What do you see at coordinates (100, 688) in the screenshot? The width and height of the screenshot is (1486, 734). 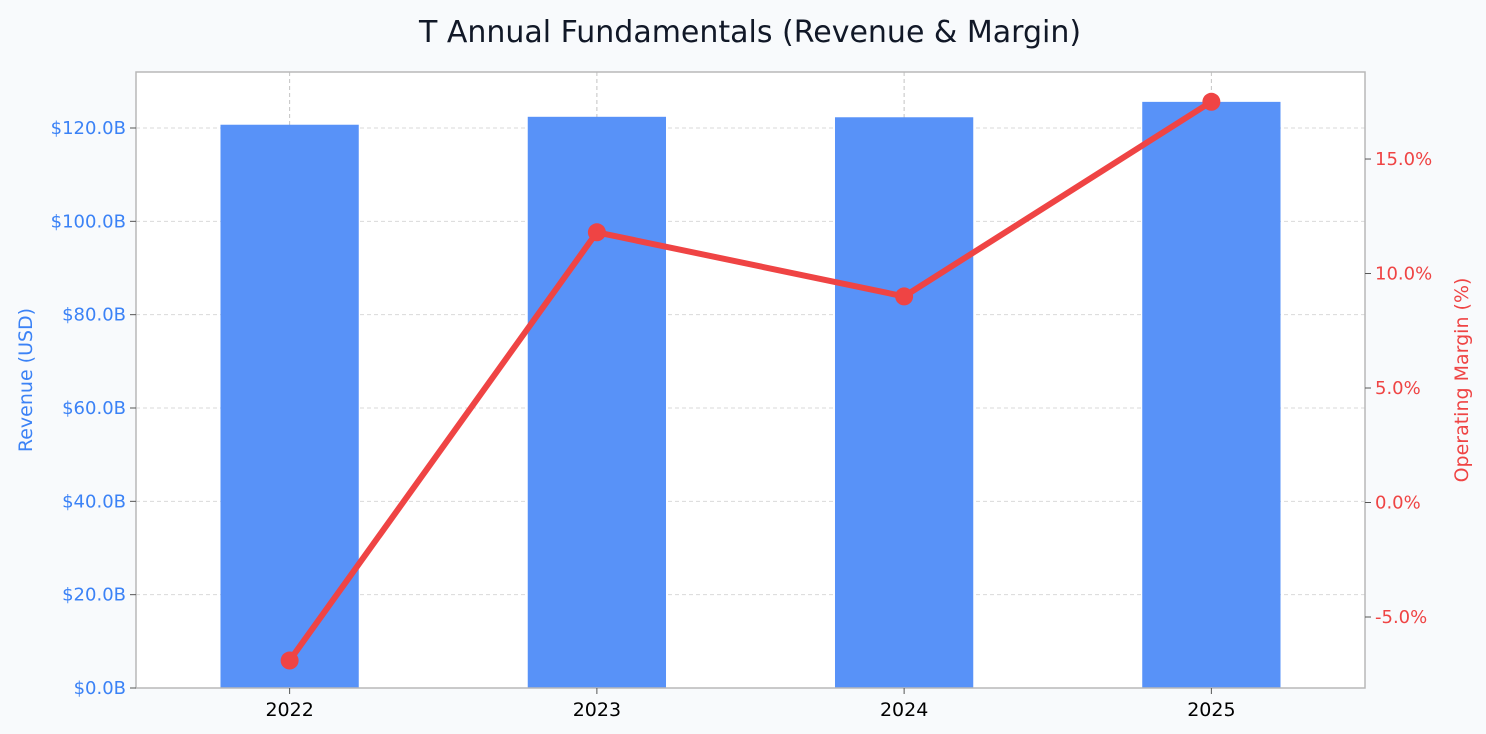 I see `left-tick-label: $0.0B` at bounding box center [100, 688].